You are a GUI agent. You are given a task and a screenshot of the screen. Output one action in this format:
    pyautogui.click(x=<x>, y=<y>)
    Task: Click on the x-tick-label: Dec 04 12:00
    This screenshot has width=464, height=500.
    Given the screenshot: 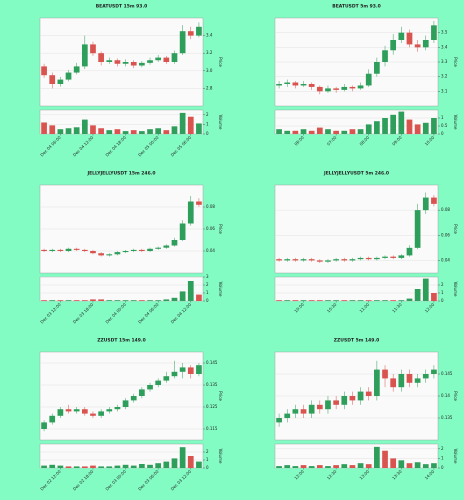 What is the action you would take?
    pyautogui.click(x=83, y=146)
    